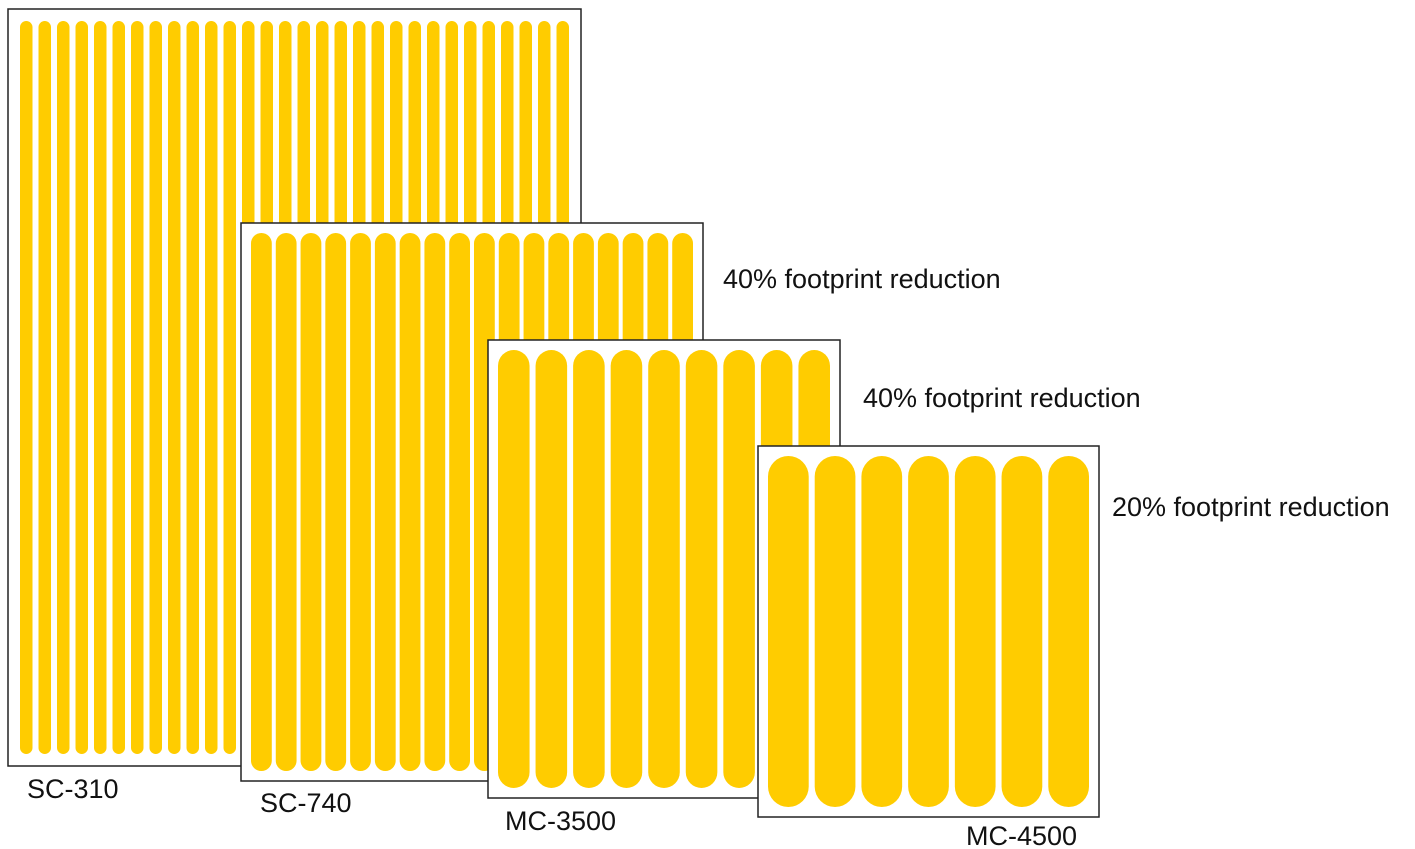 This screenshot has height=849, width=1415. I want to click on panel-label-sc-740: SC-740, so click(306, 803).